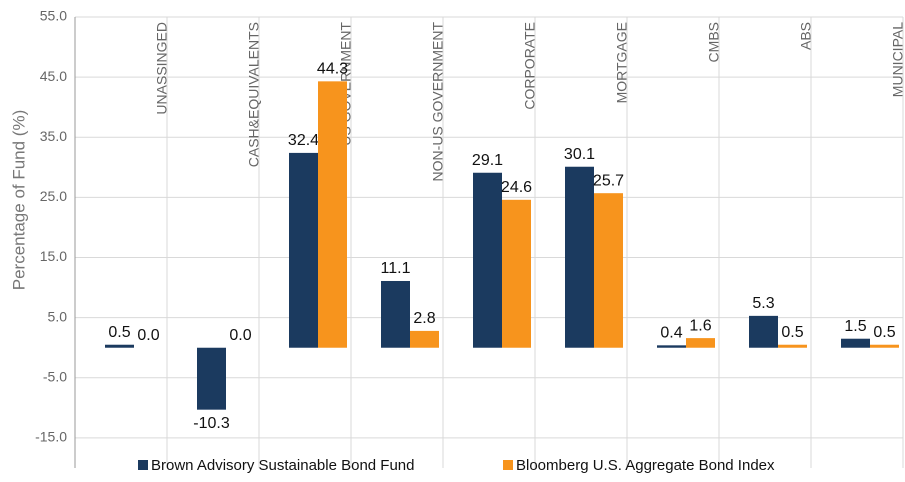 Image resolution: width=905 pixels, height=482 pixels. I want to click on y-tick-label: 15.0, so click(53, 256).